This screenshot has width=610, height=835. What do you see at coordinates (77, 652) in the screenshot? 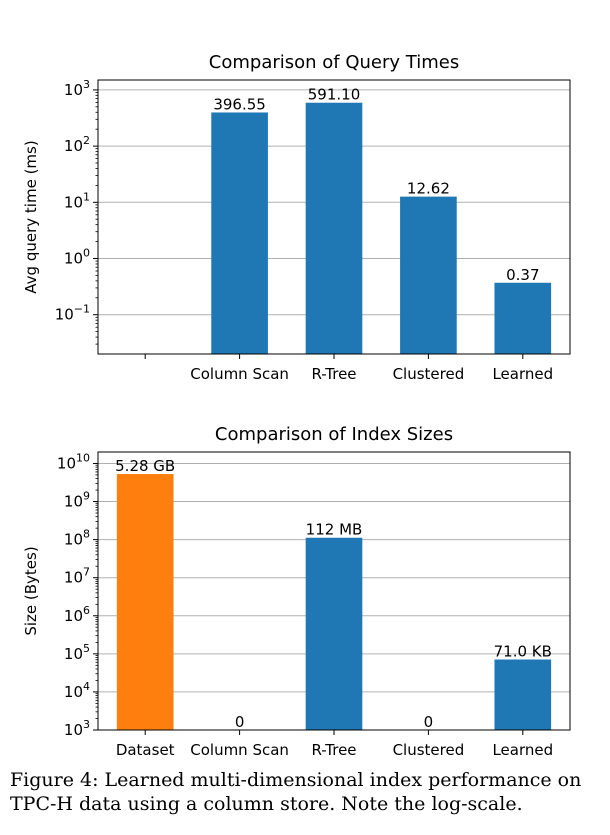
I see `chart-2-y-tick-label: 10⁵` at bounding box center [77, 652].